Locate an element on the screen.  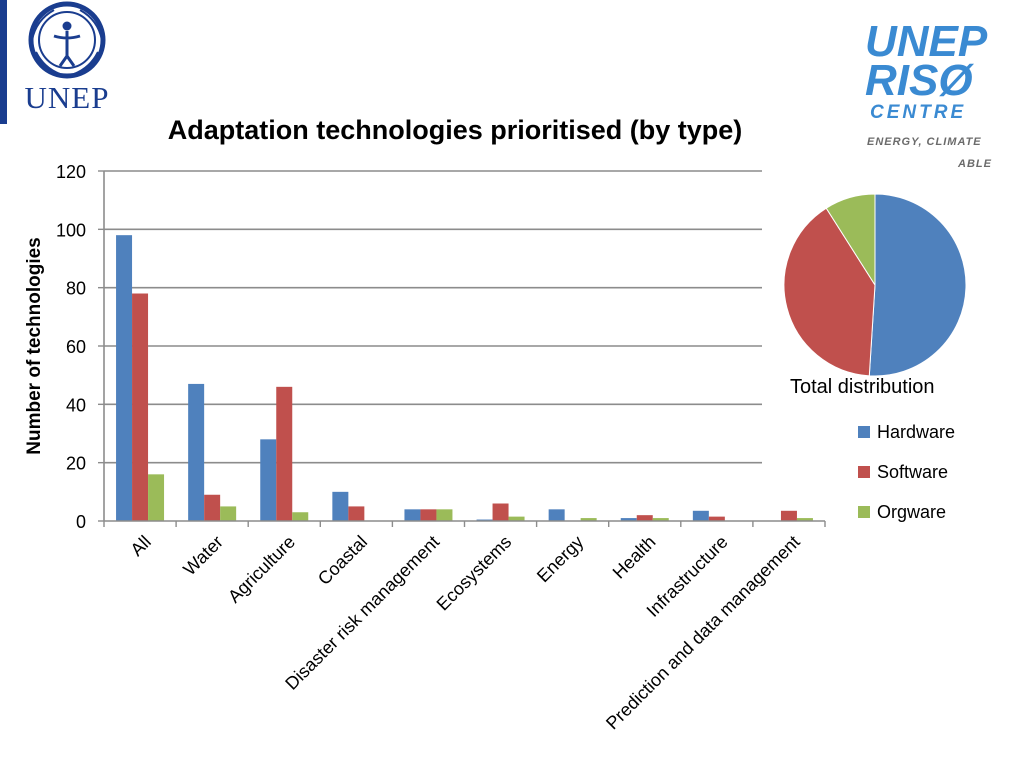
legend-label-hardware: Hardware is located at coordinates (916, 431).